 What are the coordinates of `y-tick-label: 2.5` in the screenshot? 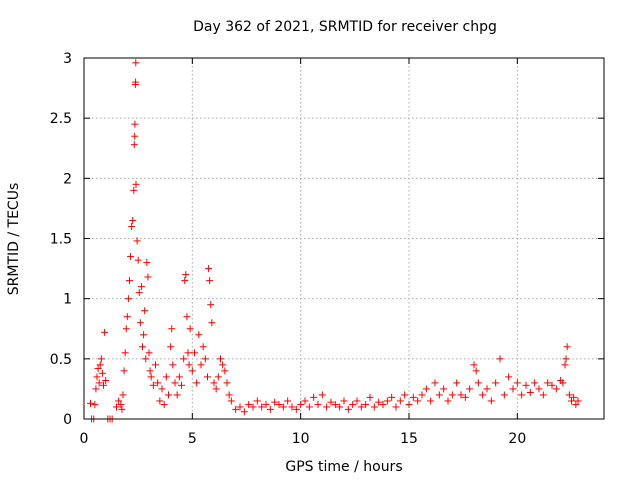 It's located at (61, 119).